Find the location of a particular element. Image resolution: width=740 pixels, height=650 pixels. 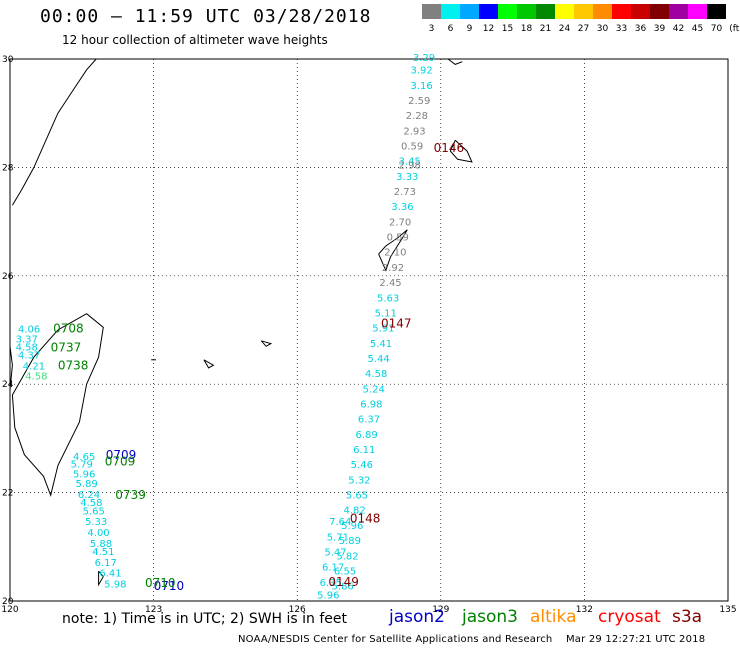

swh-value-label: 3.29 is located at coordinates (424, 58).